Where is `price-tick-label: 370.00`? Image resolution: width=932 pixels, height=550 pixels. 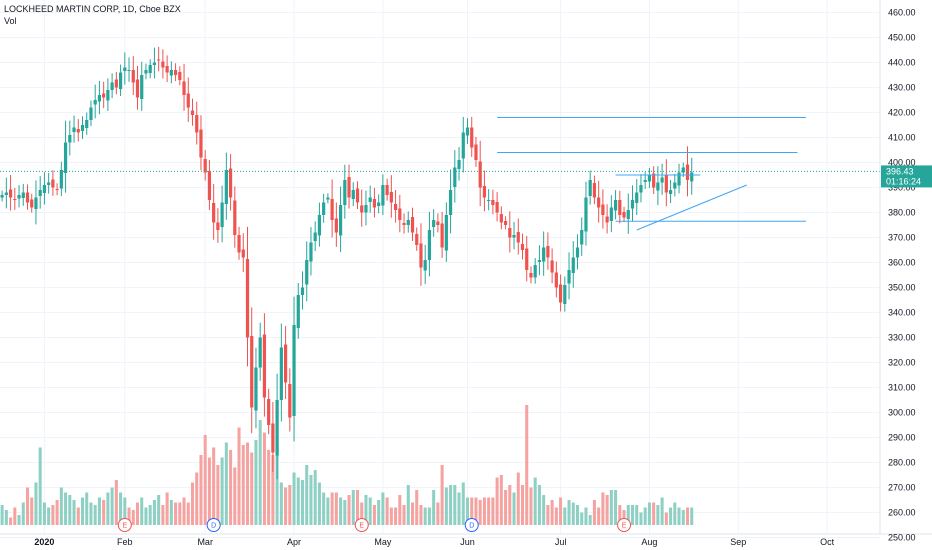
price-tick-label: 370.00 is located at coordinates (902, 238).